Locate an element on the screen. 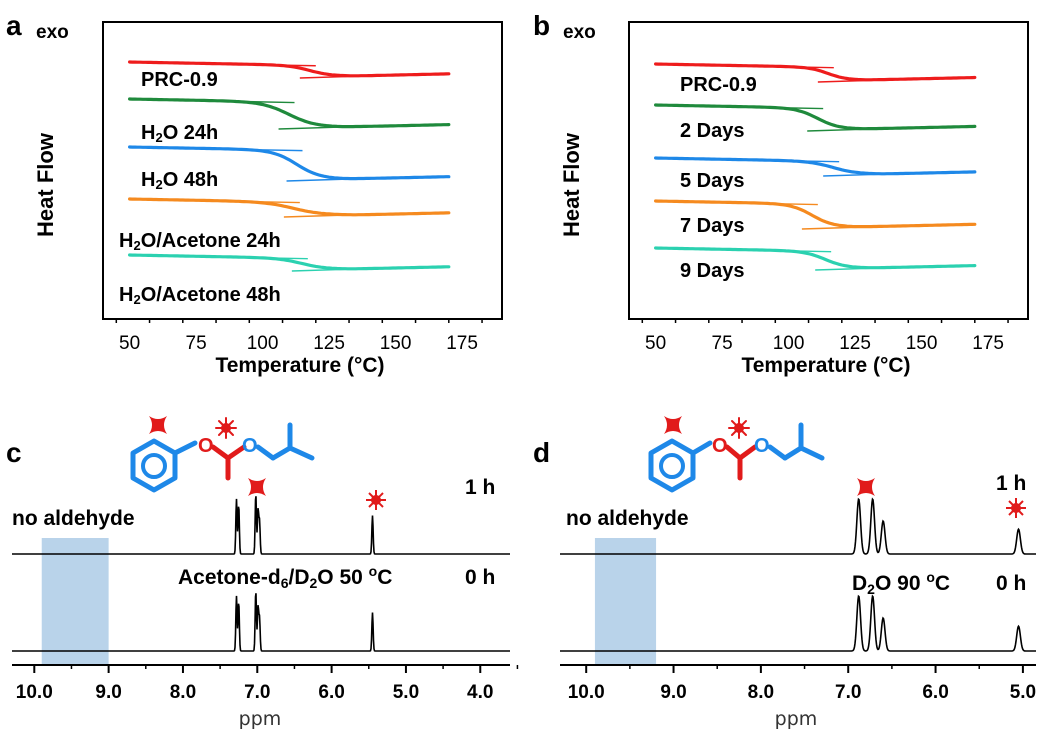  panel-a-legend-prc: PRC-0.9 is located at coordinates (179, 80).